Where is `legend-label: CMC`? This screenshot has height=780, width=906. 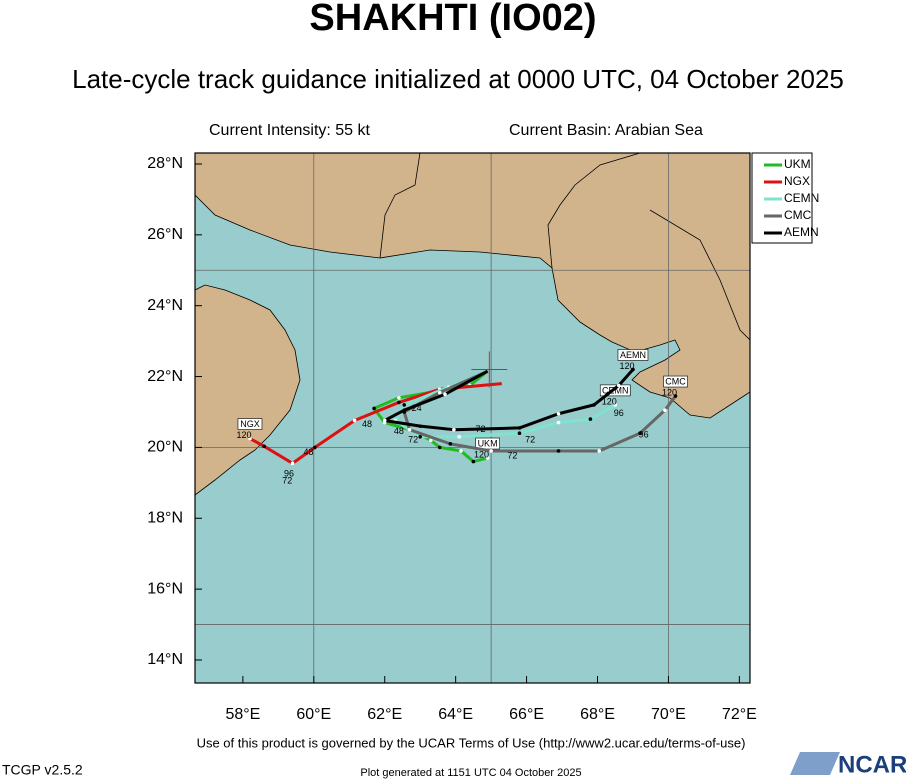
legend-label: CMC is located at coordinates (798, 215).